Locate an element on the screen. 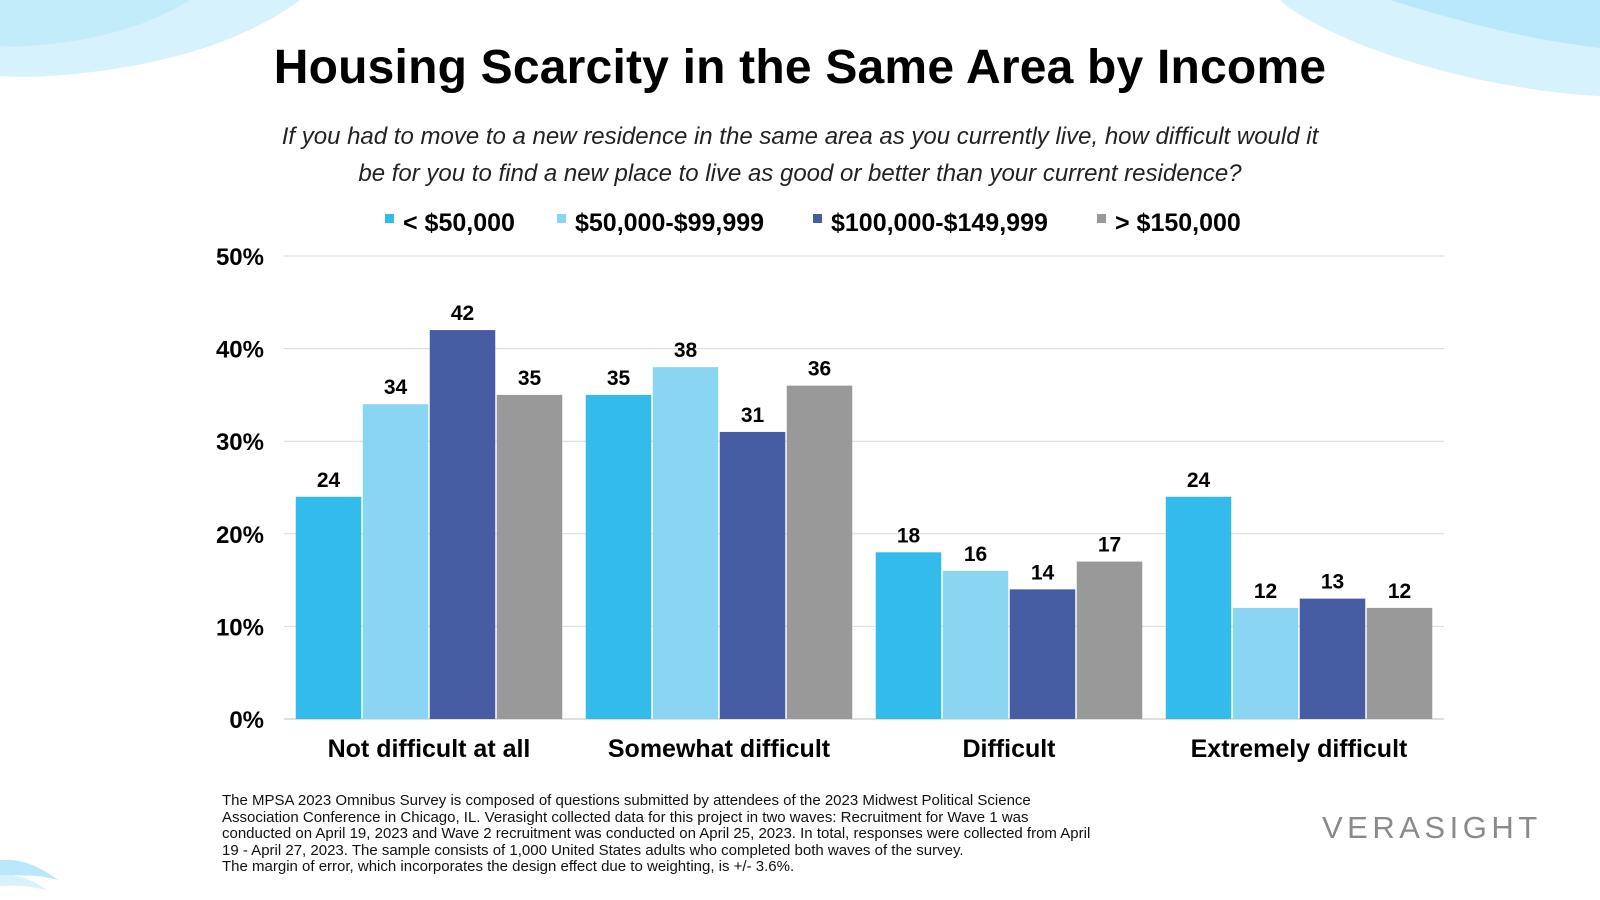 This screenshot has height=900, width=1600. verasight-logo: VERASIGHT is located at coordinates (1432, 827).